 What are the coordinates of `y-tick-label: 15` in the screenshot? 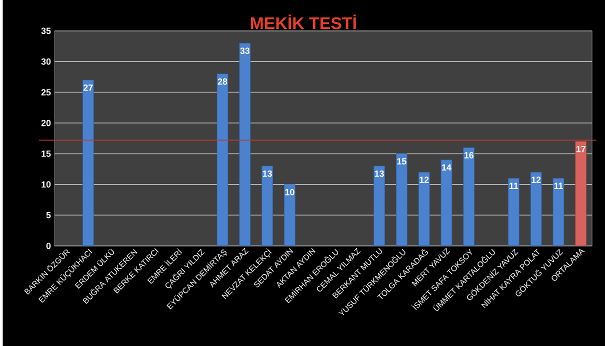 It's located at (46, 153).